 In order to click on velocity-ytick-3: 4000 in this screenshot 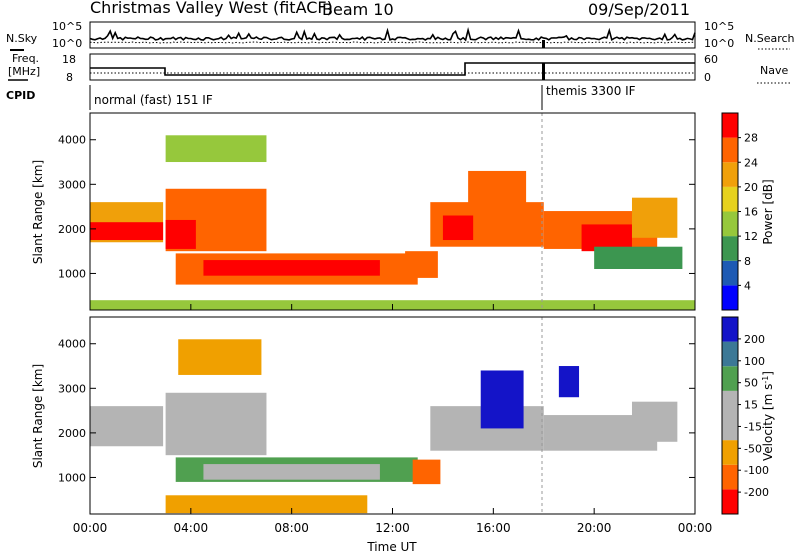, I will do `click(72, 344)`.